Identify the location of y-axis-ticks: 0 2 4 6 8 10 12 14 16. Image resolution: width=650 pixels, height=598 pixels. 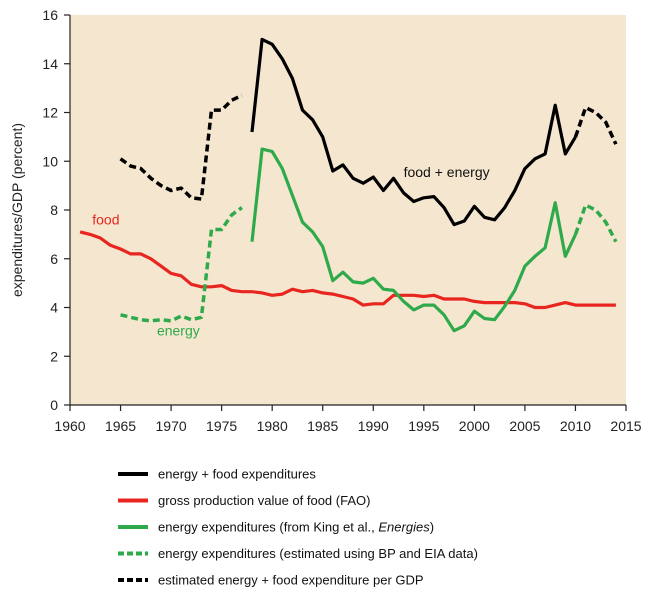
(56, 210).